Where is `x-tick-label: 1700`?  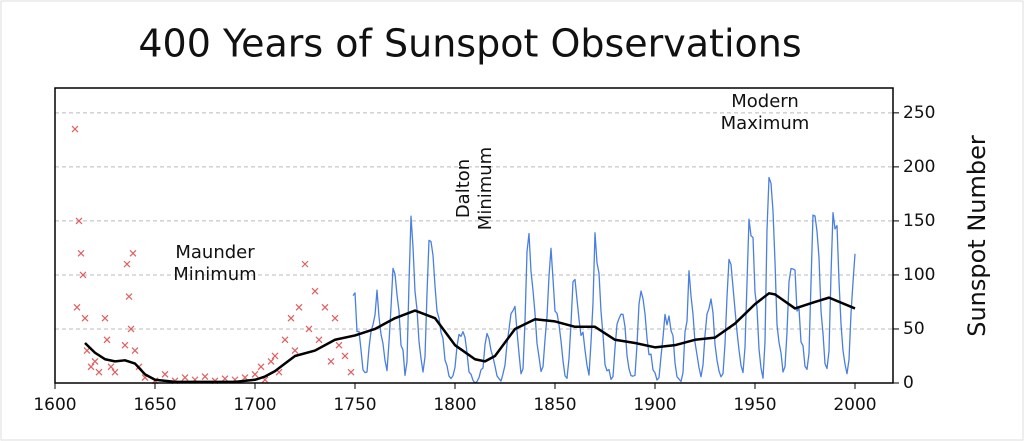
x-tick-label: 1700 is located at coordinates (254, 405).